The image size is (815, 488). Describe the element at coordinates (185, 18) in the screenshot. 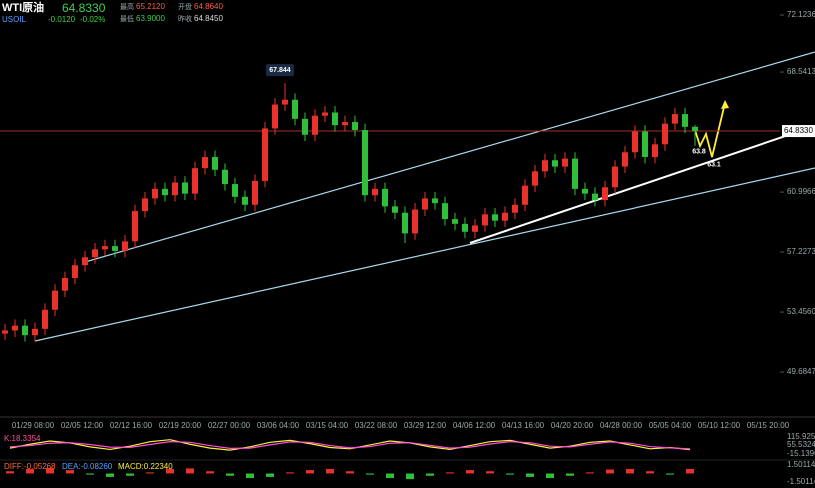

I see `label: 昨收` at that location.